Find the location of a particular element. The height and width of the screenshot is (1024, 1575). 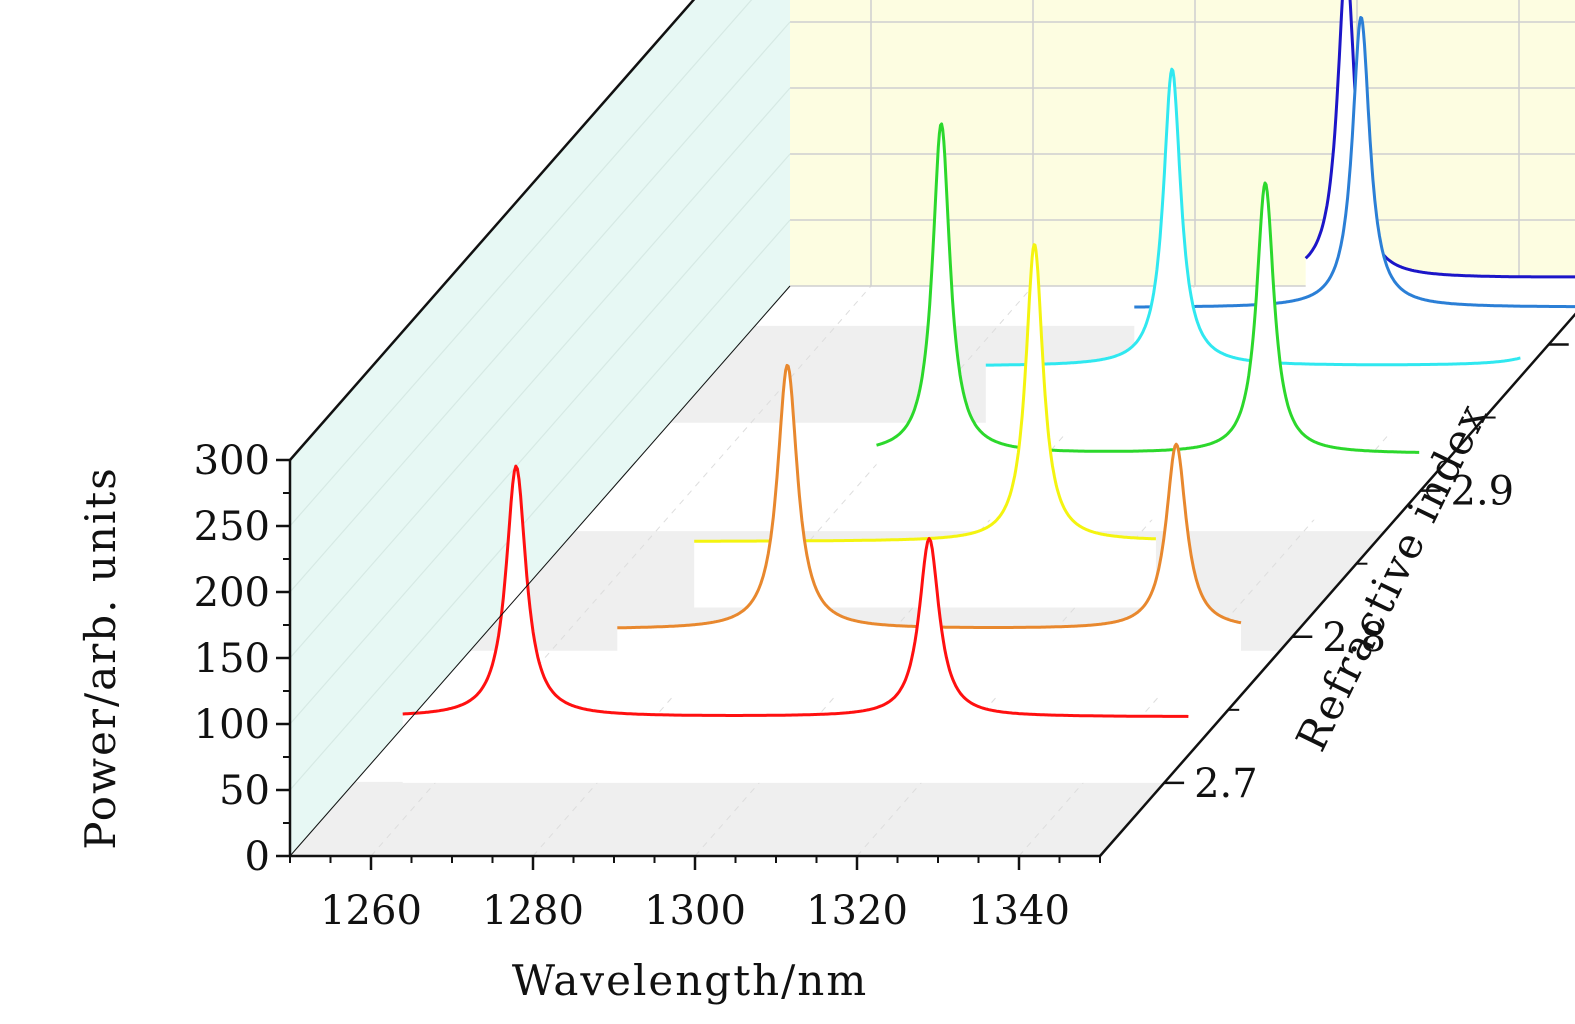

z-tick-label: 0 is located at coordinates (257, 857).